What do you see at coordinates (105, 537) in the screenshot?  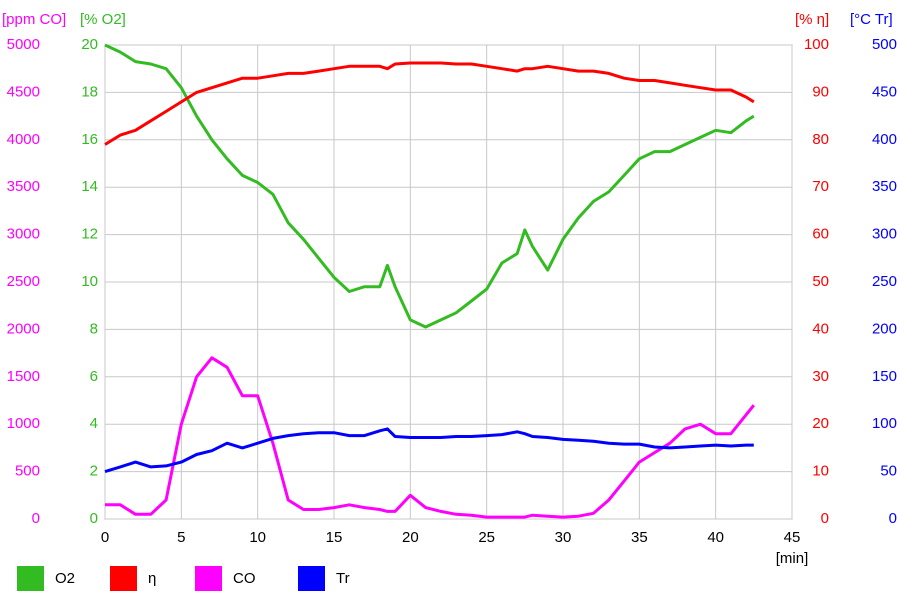 I see `x-tick-label: 0` at bounding box center [105, 537].